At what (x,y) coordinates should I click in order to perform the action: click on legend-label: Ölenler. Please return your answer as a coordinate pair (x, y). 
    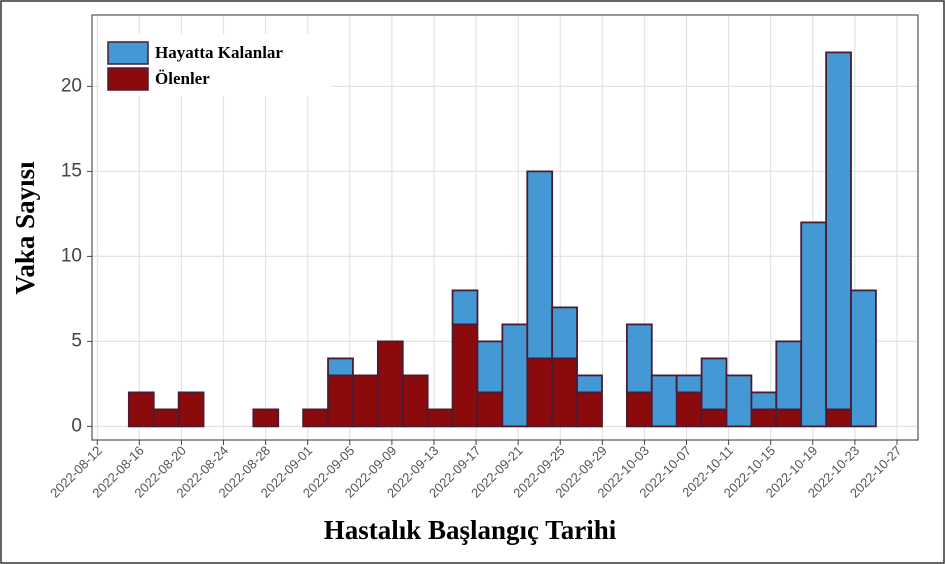
    Looking at the image, I should click on (182, 78).